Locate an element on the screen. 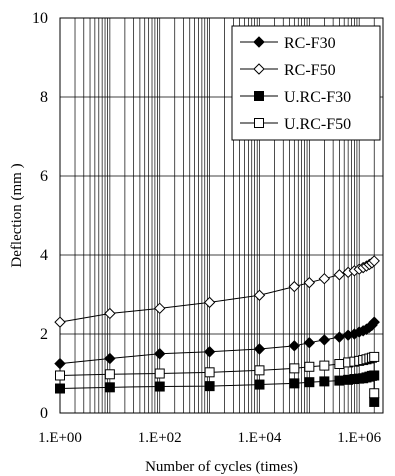  legend-item: U.RC-F30 is located at coordinates (295, 97).